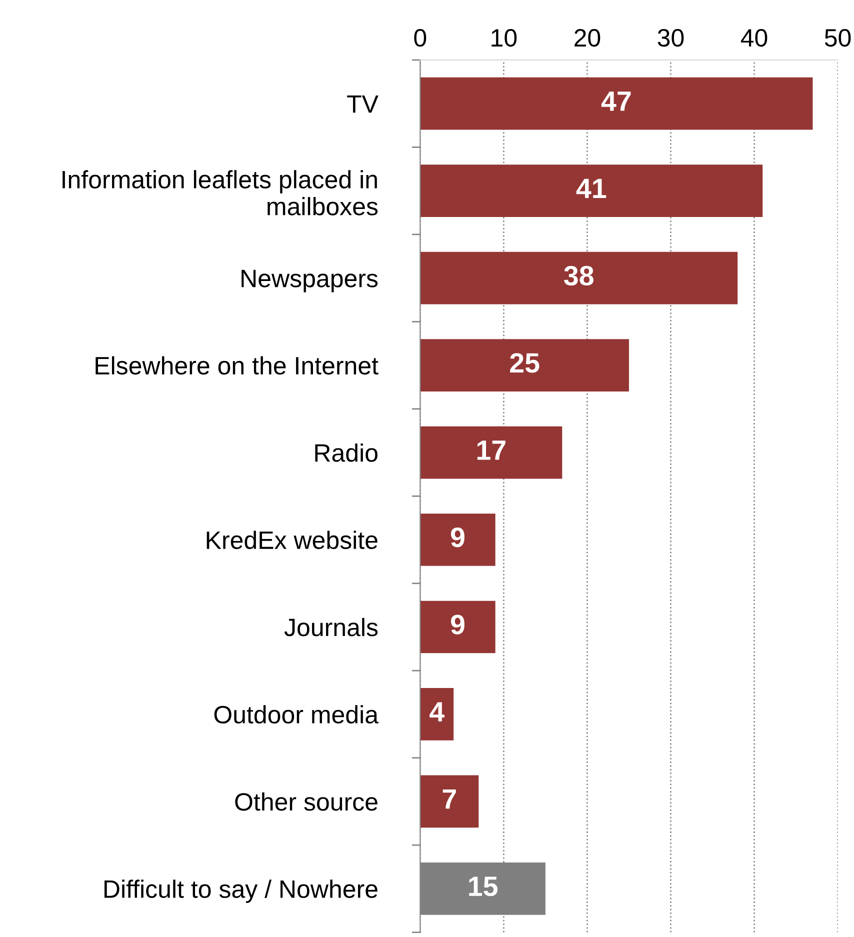  I want to click on x-tick-label: 30, so click(671, 37).